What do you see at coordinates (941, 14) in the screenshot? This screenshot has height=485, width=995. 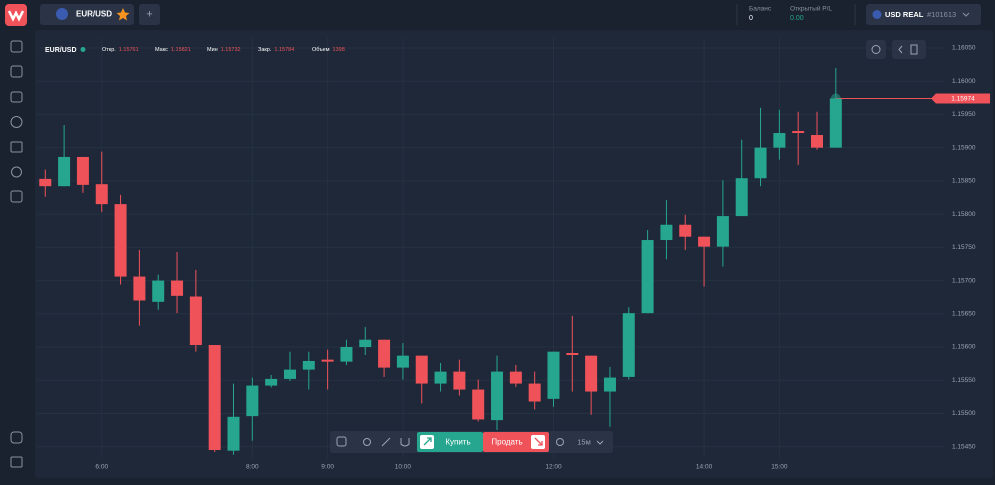 I see `account-id: #101613` at bounding box center [941, 14].